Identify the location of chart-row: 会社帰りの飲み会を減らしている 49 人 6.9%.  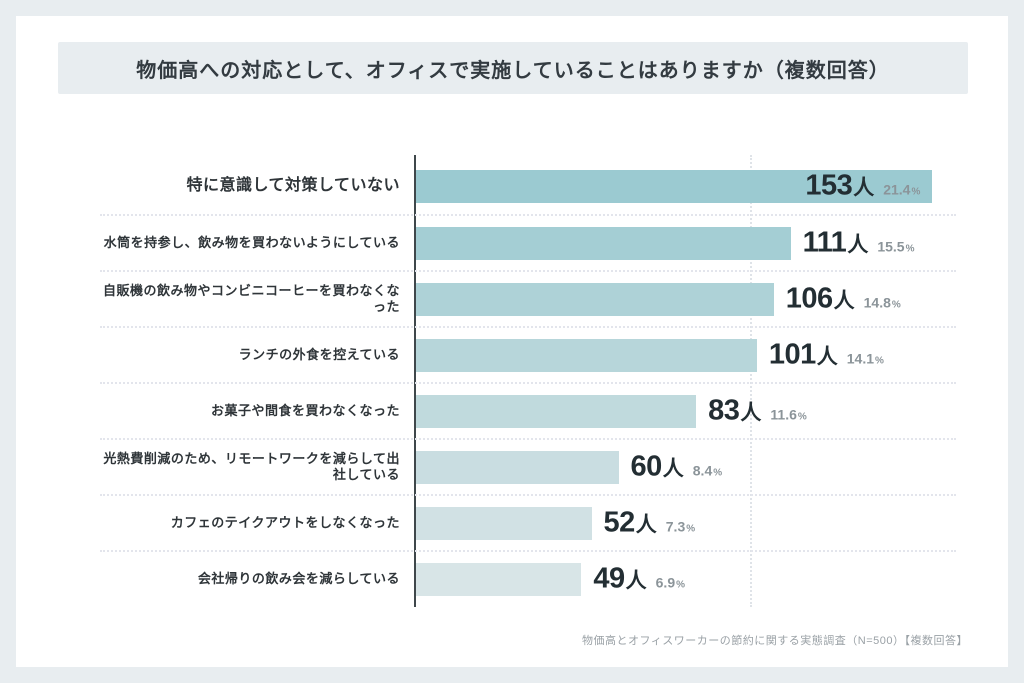
(528, 578).